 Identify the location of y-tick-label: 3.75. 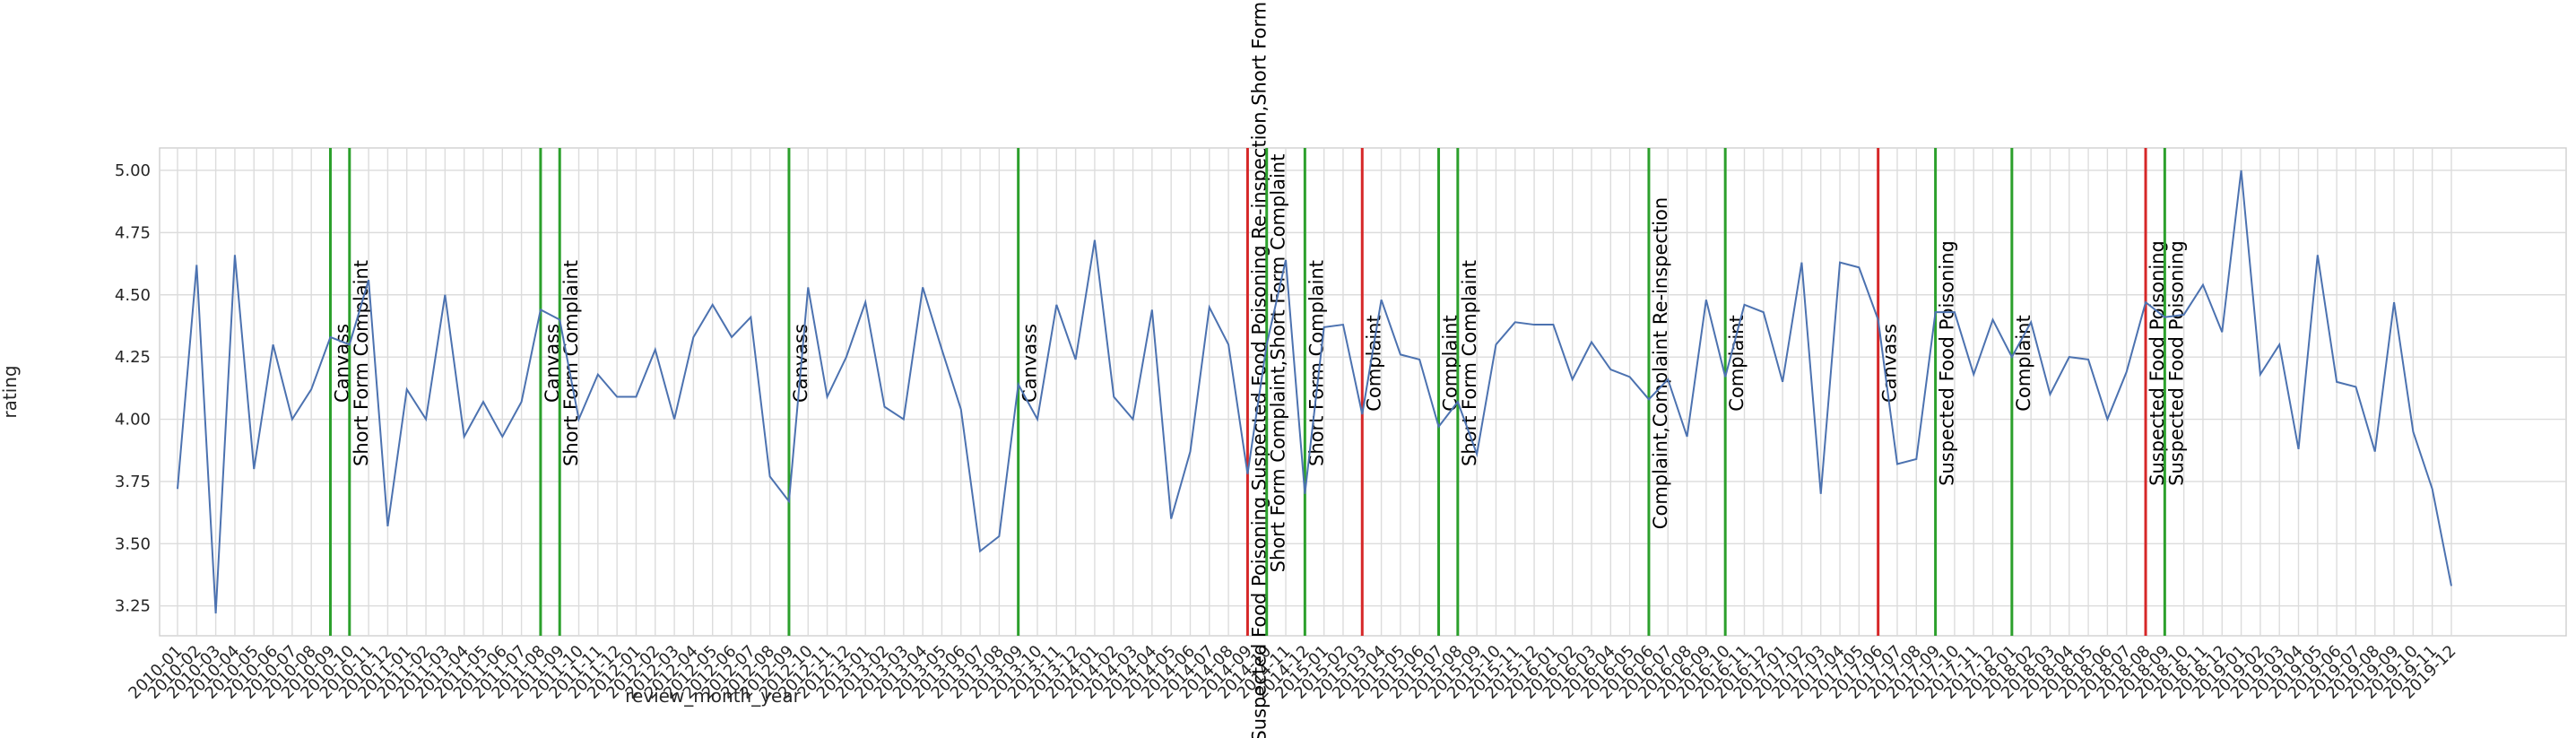
(133, 482).